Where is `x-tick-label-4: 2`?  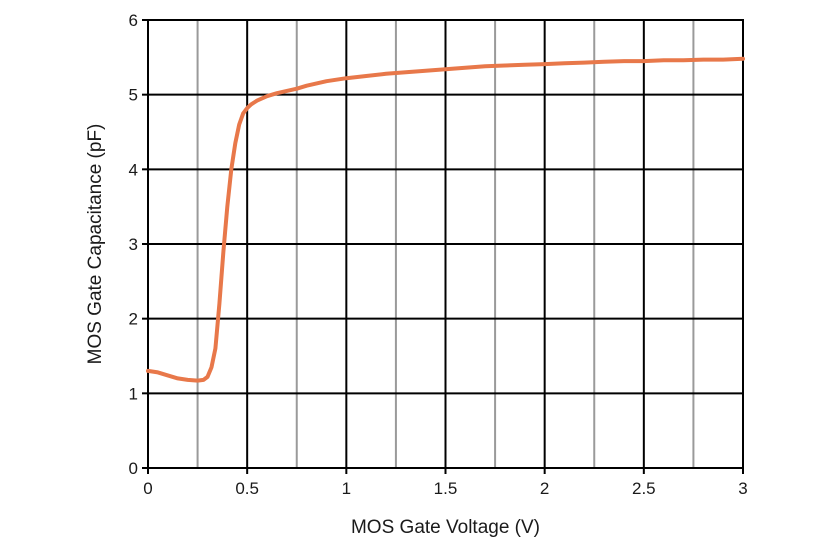 x-tick-label-4: 2 is located at coordinates (544, 488).